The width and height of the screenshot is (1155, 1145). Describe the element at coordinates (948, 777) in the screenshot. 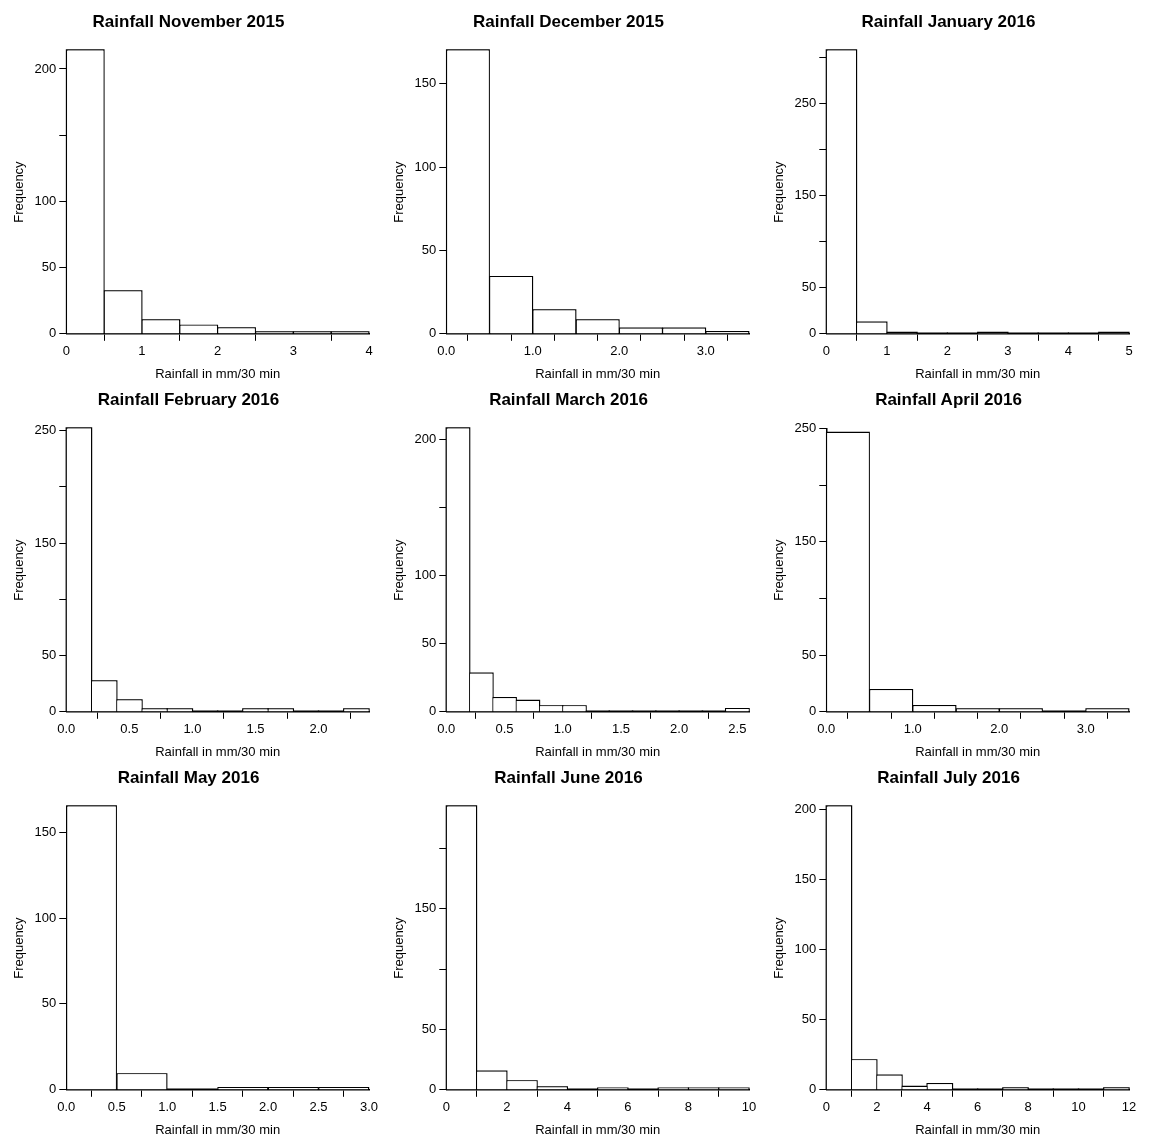

I see `chart-title: Rainfall July 2016` at that location.